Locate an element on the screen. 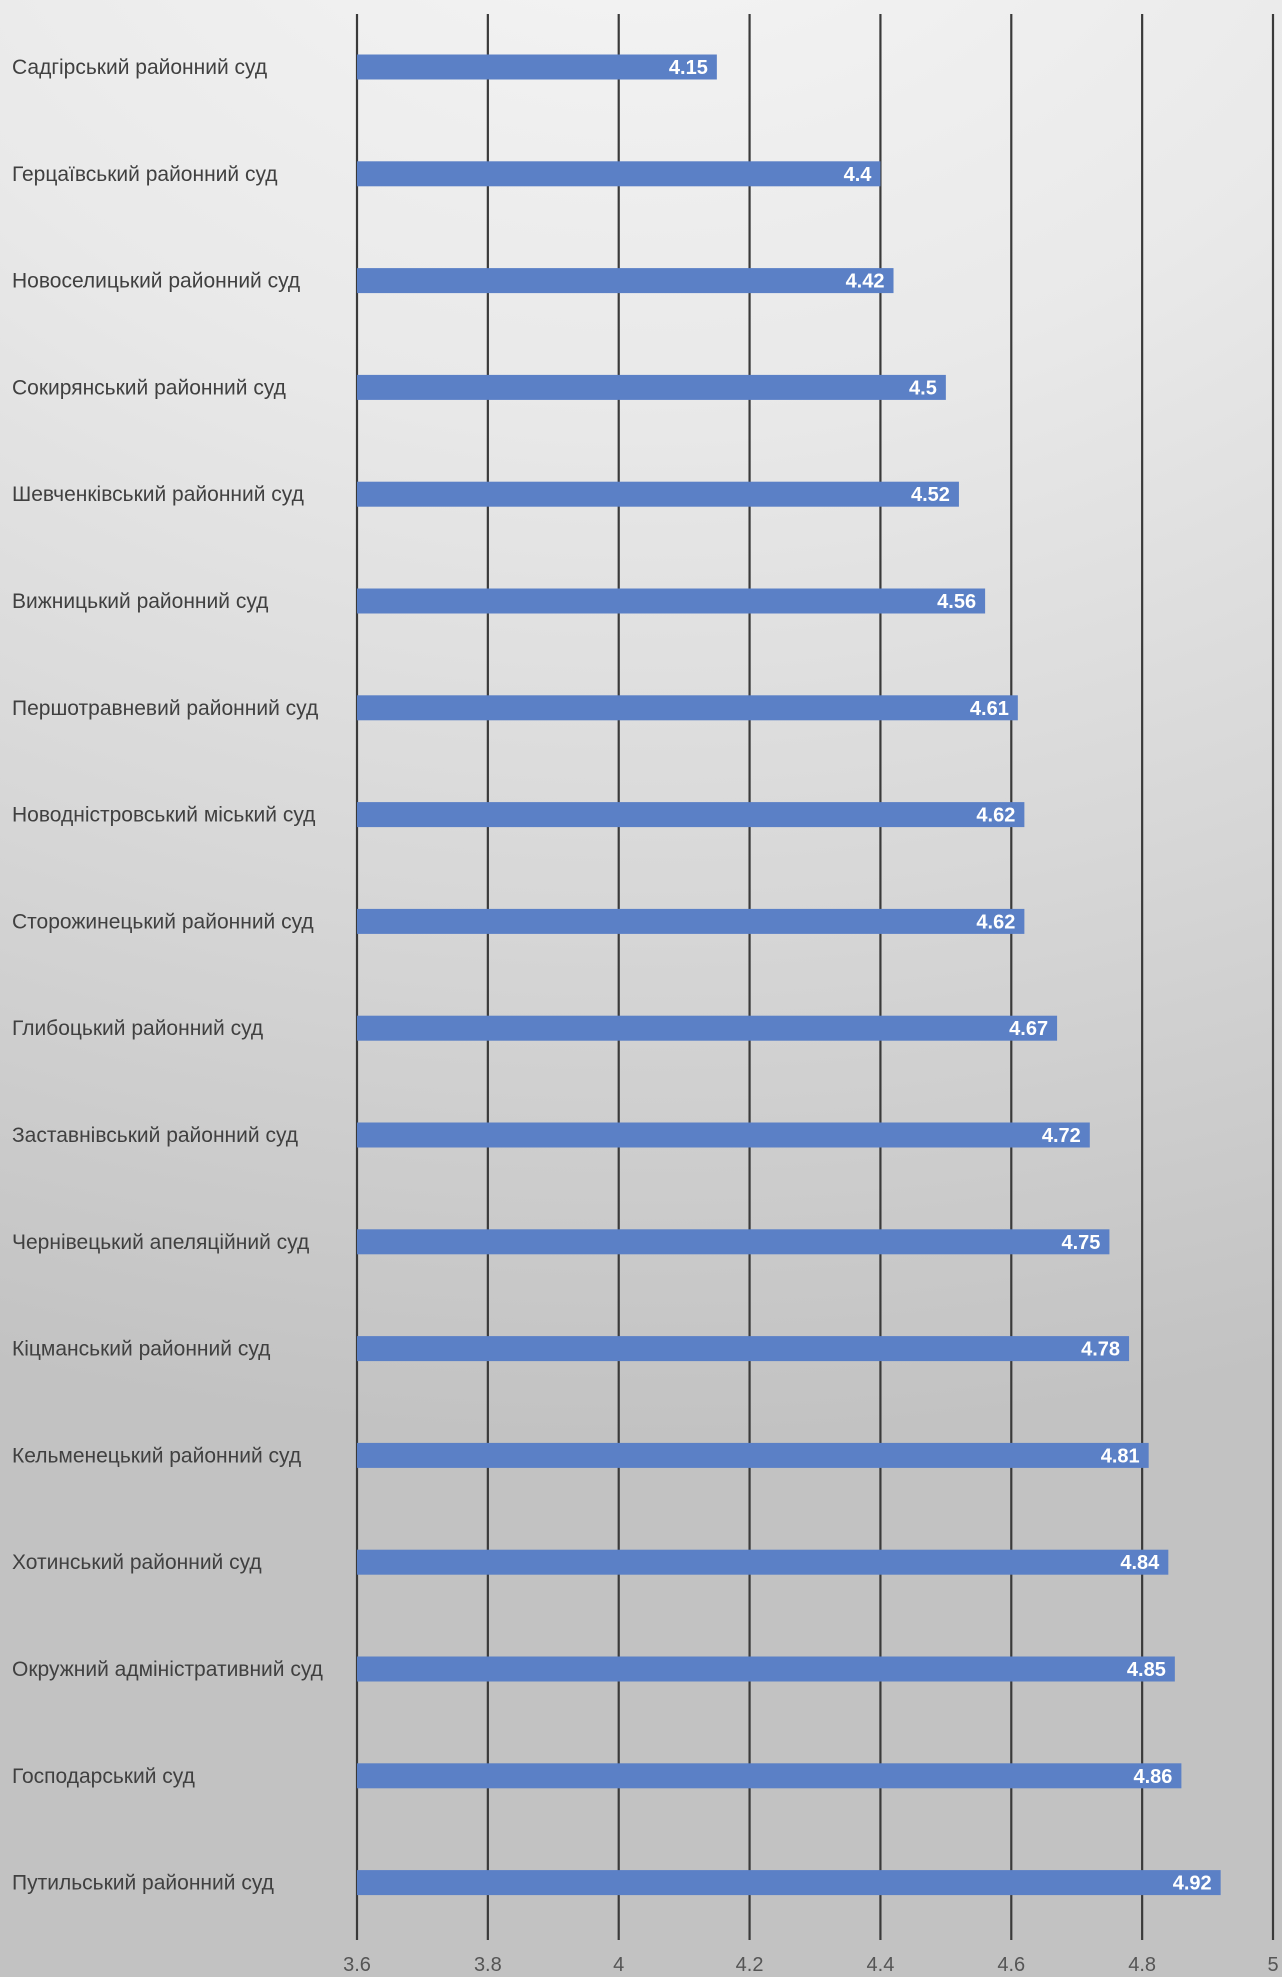  category-label: Окружний адміністративний суд is located at coordinates (167, 1669).